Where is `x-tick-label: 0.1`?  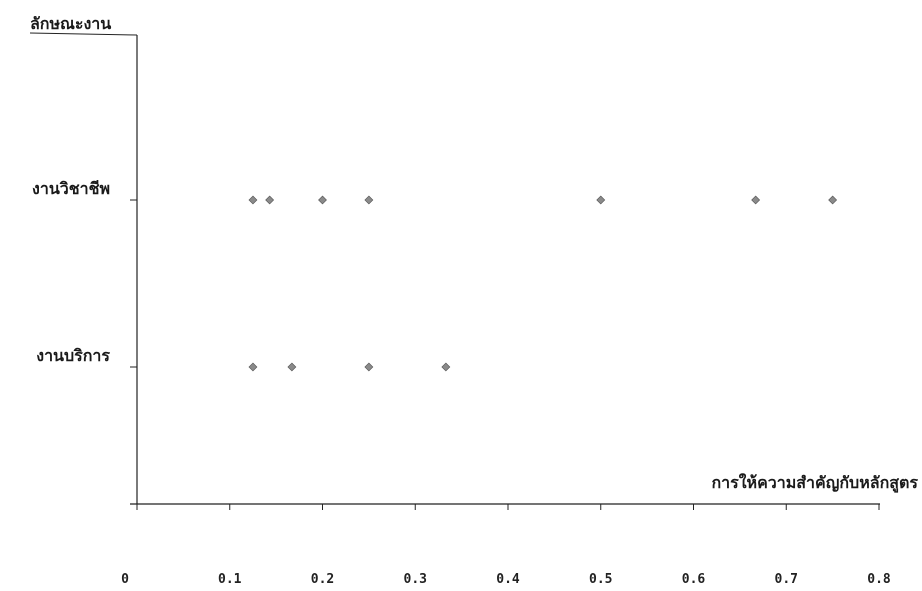
x-tick-label: 0.1 is located at coordinates (230, 579).